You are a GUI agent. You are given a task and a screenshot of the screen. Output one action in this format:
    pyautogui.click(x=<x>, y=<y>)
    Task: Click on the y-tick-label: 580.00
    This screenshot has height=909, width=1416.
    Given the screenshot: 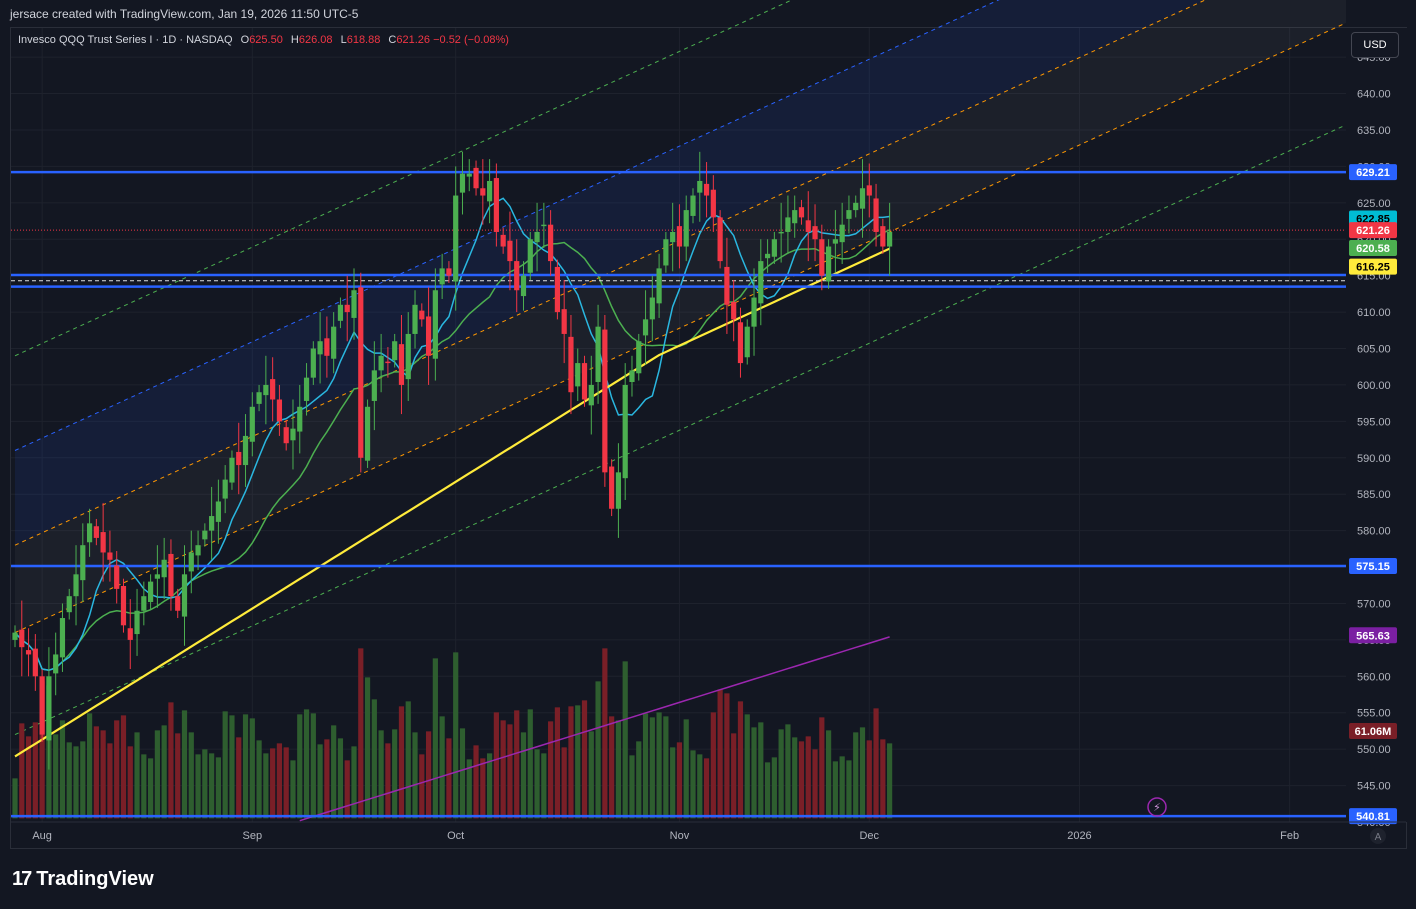 What is the action you would take?
    pyautogui.click(x=1374, y=532)
    